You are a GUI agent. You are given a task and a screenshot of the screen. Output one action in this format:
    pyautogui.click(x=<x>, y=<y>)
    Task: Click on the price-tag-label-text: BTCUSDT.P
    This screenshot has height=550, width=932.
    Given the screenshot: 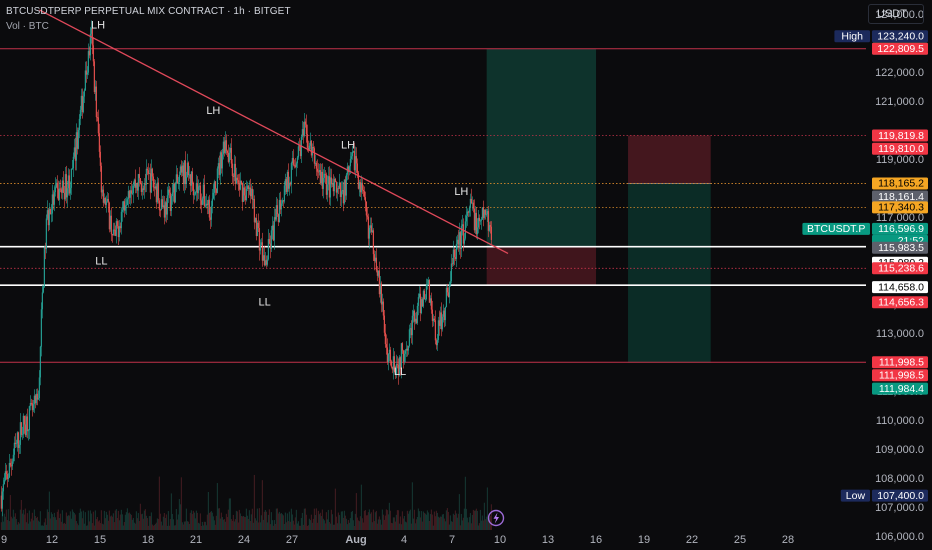 What is the action you would take?
    pyautogui.click(x=836, y=229)
    